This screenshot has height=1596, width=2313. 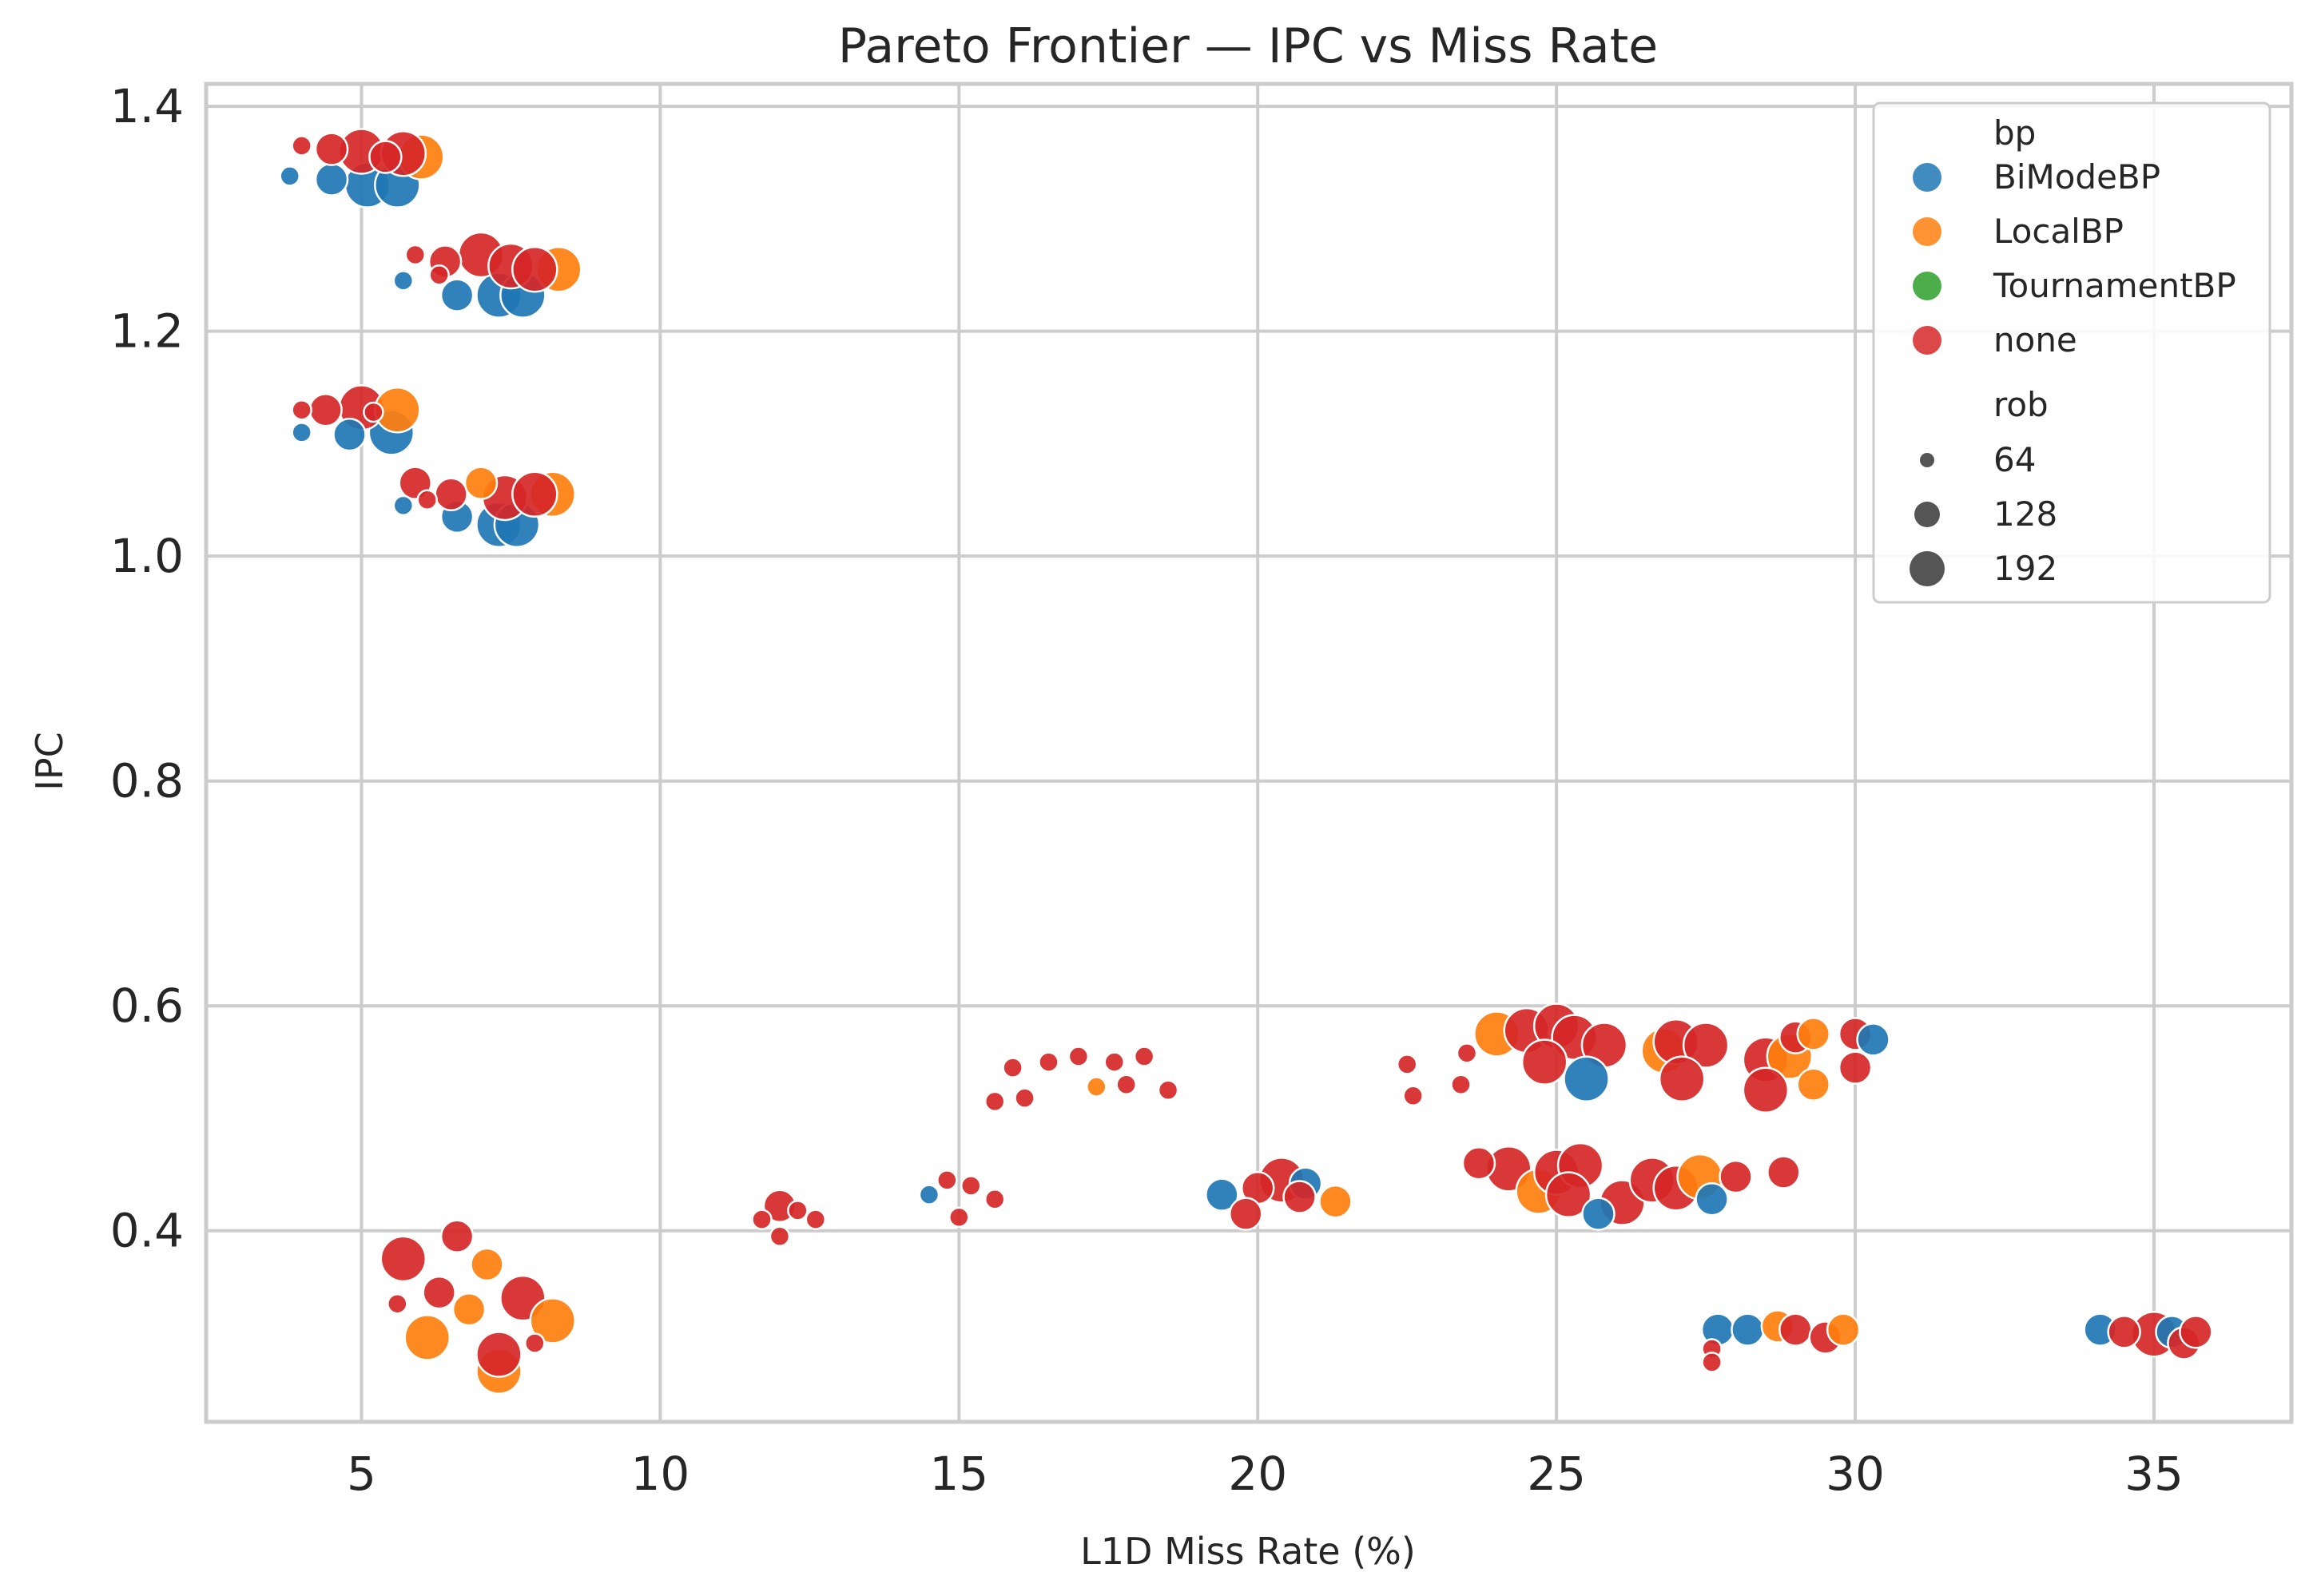 I want to click on legend-box, so click(x=2071, y=352).